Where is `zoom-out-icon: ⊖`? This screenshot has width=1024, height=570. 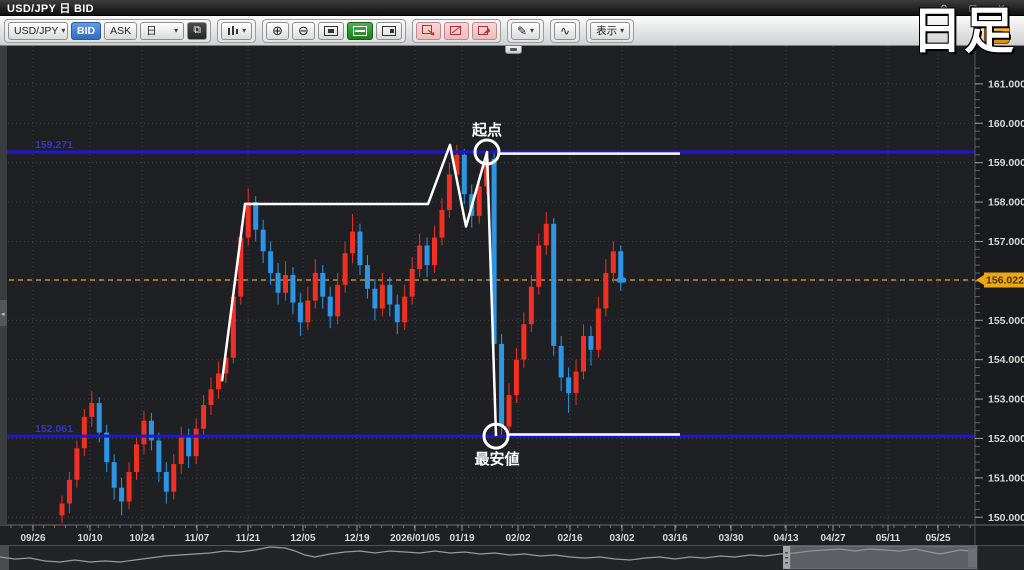
zoom-out-icon: ⊖ is located at coordinates (303, 30).